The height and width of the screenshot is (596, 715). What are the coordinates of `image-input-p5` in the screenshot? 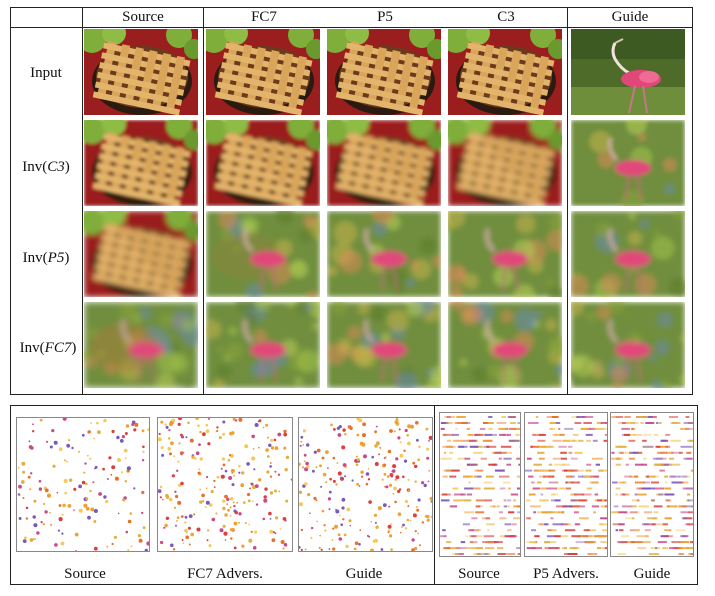 It's located at (384, 72).